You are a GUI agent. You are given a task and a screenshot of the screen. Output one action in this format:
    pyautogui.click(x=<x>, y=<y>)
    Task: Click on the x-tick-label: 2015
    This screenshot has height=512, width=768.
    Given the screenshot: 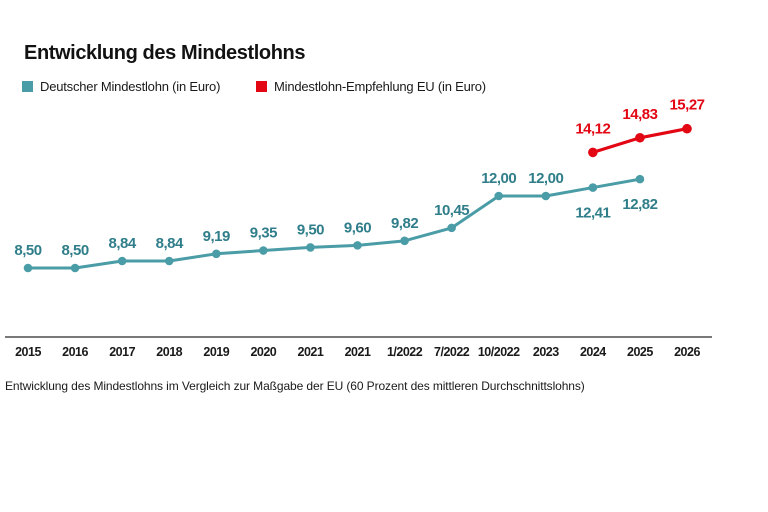 What is the action you would take?
    pyautogui.click(x=28, y=352)
    